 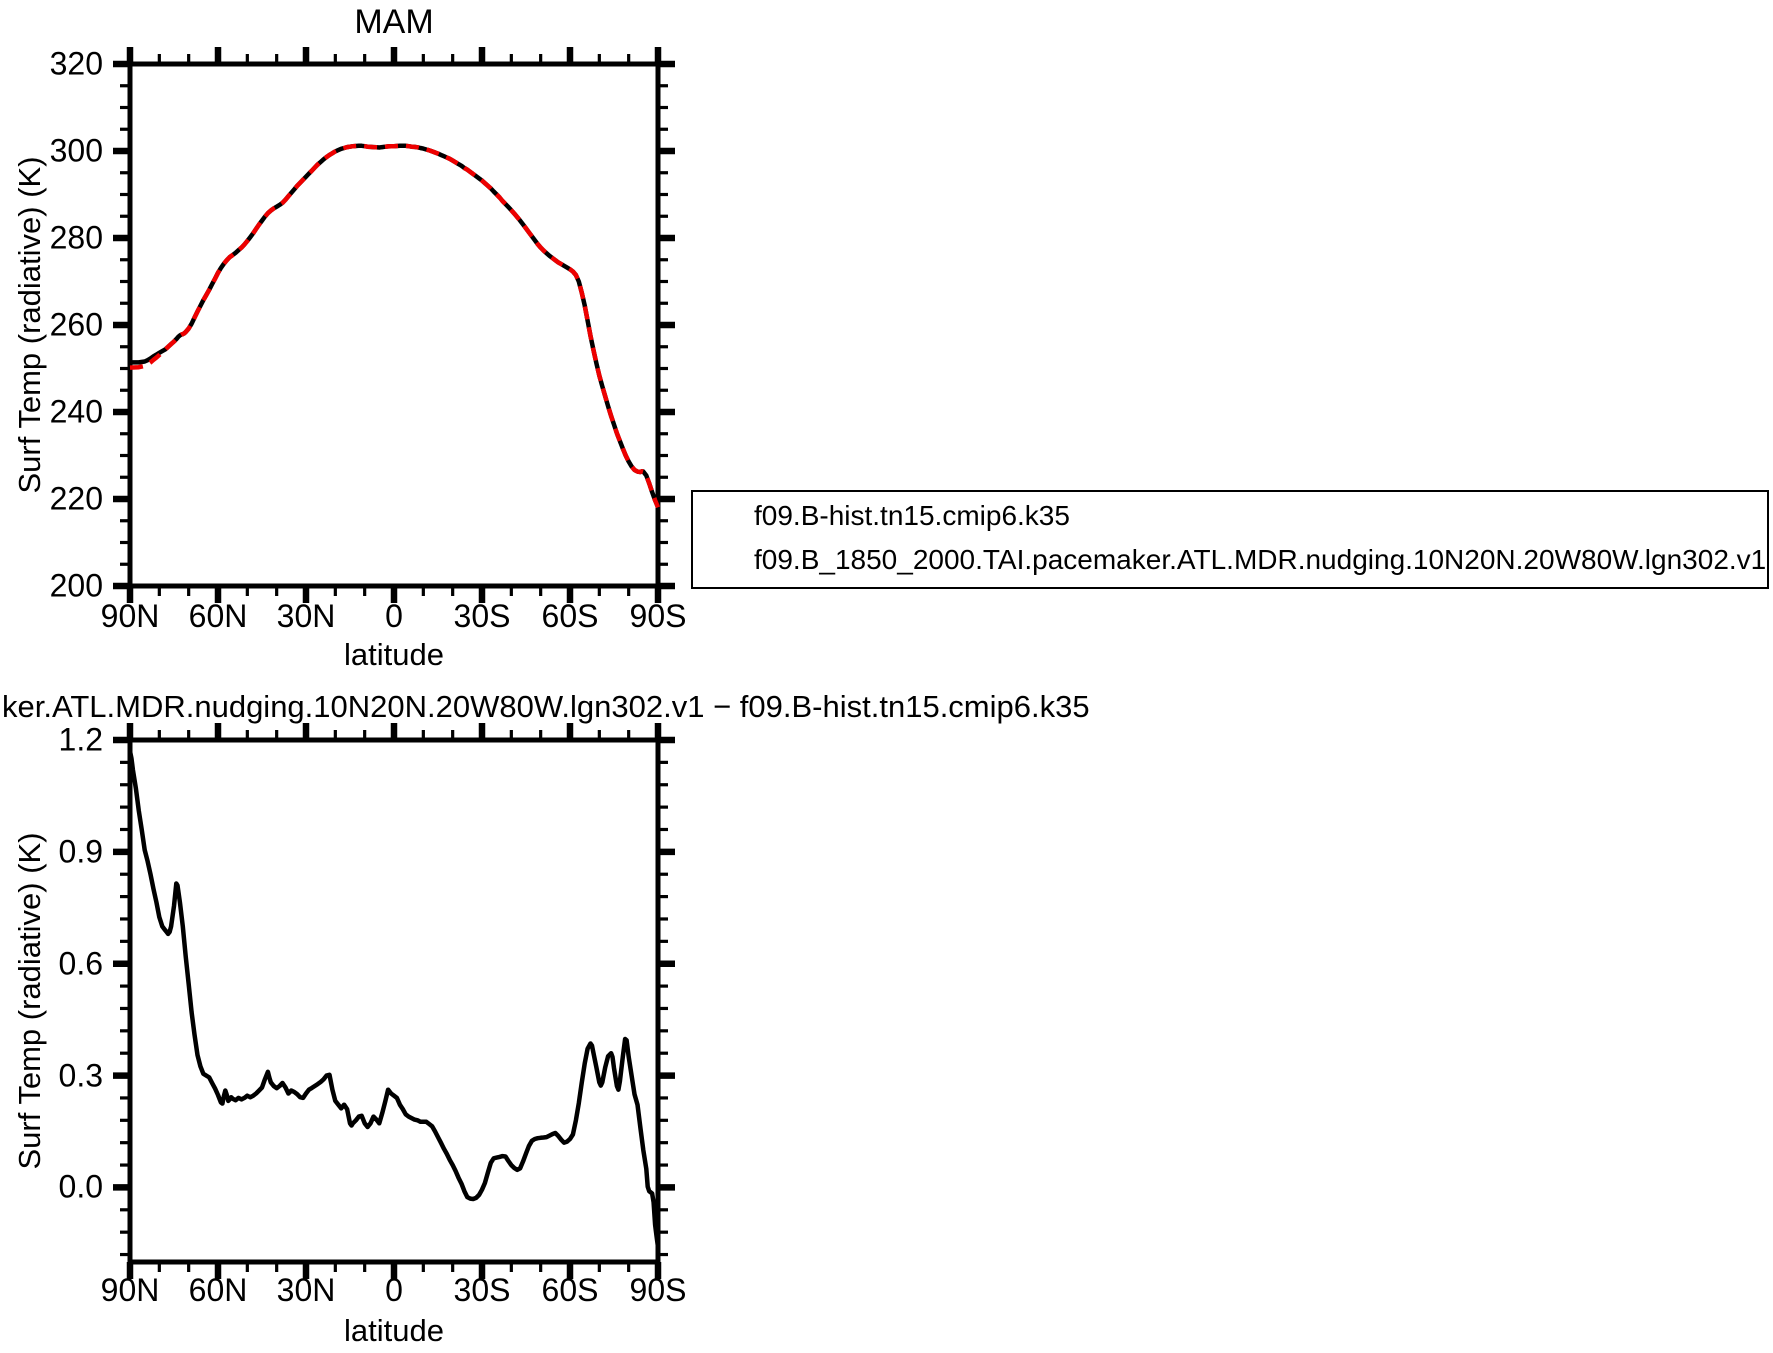 What do you see at coordinates (76, 150) in the screenshot?
I see `y-tick-label: 300` at bounding box center [76, 150].